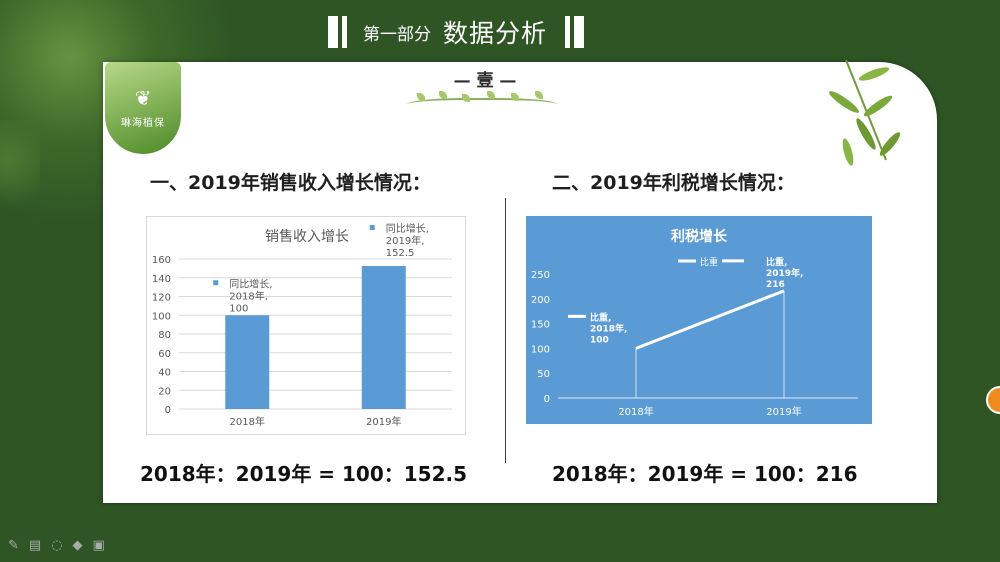  I want to click on series-line, so click(710, 319).